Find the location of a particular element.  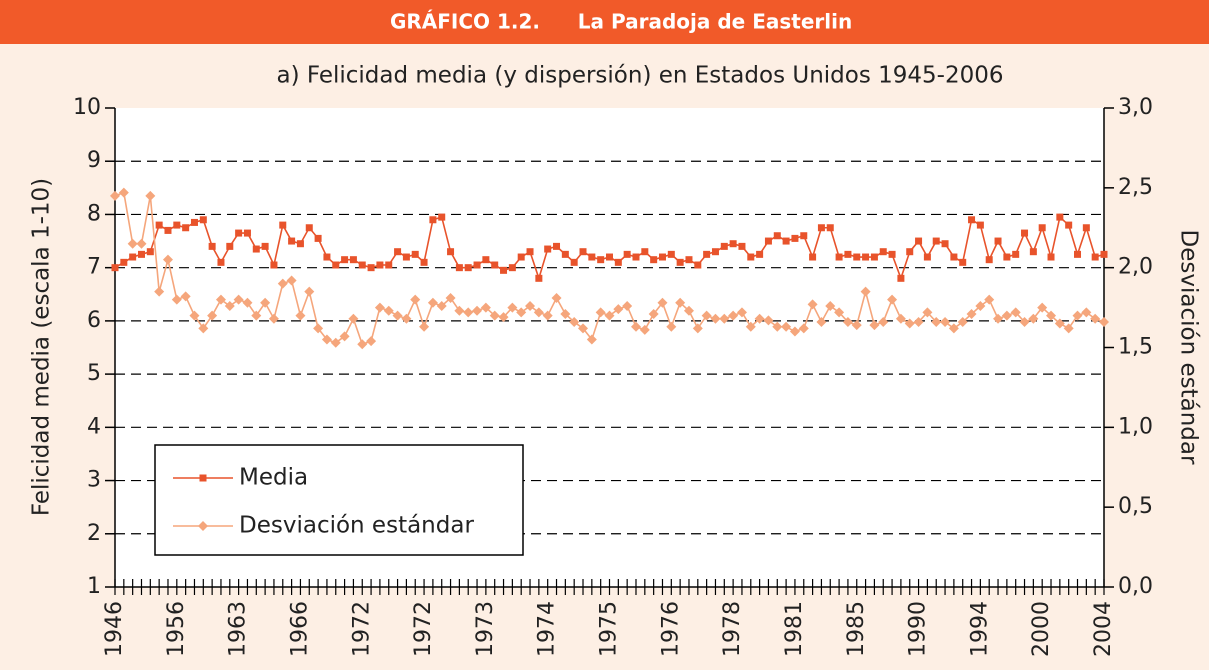

x-tick-label: 1972 is located at coordinates (423, 629).